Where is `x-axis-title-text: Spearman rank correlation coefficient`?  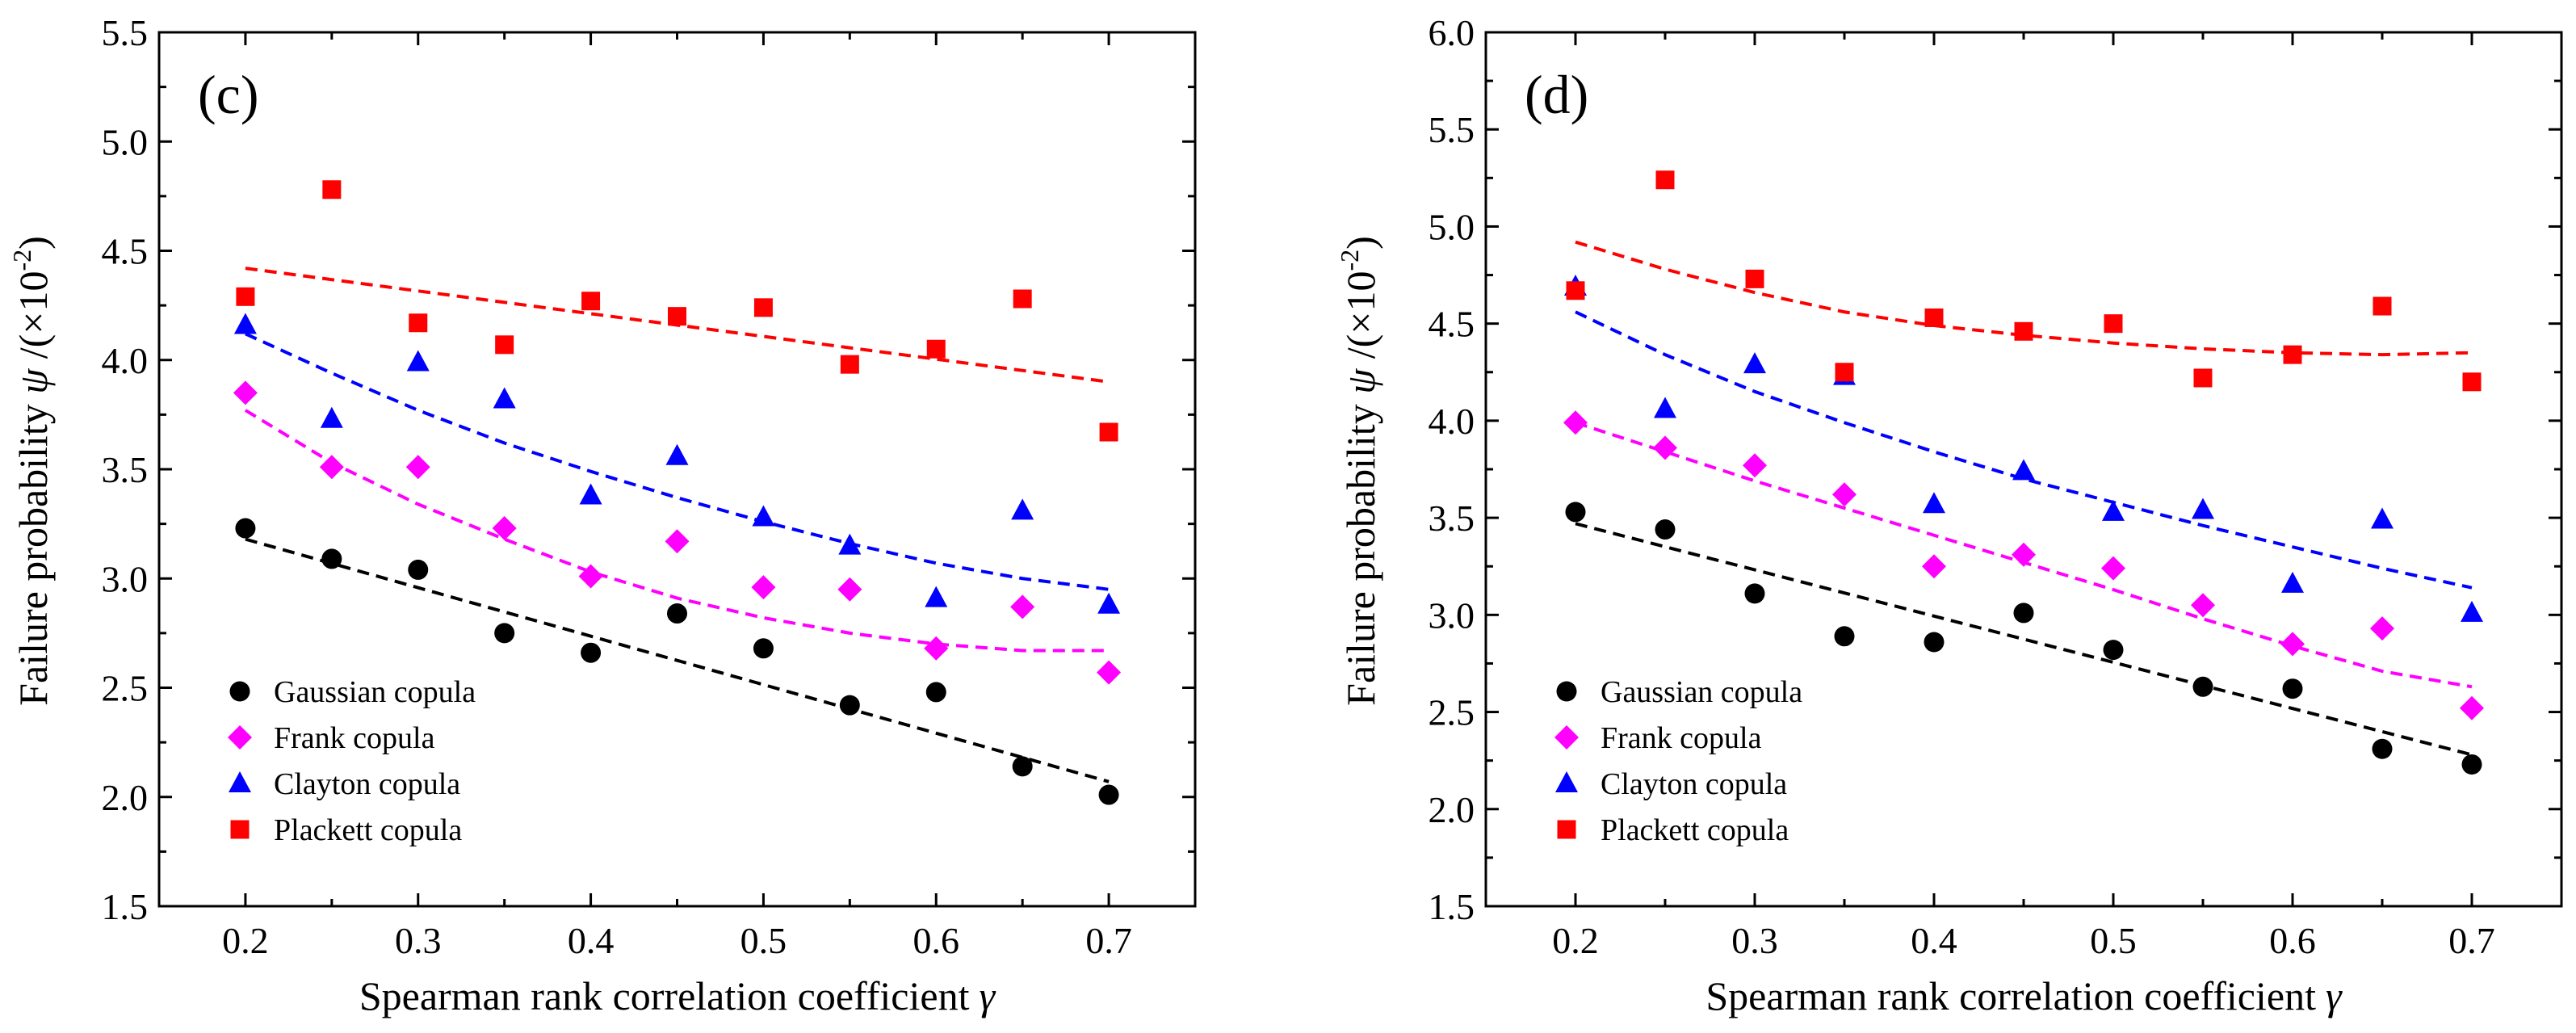 x-axis-title-text: Spearman rank correlation coefficient is located at coordinates (664, 995).